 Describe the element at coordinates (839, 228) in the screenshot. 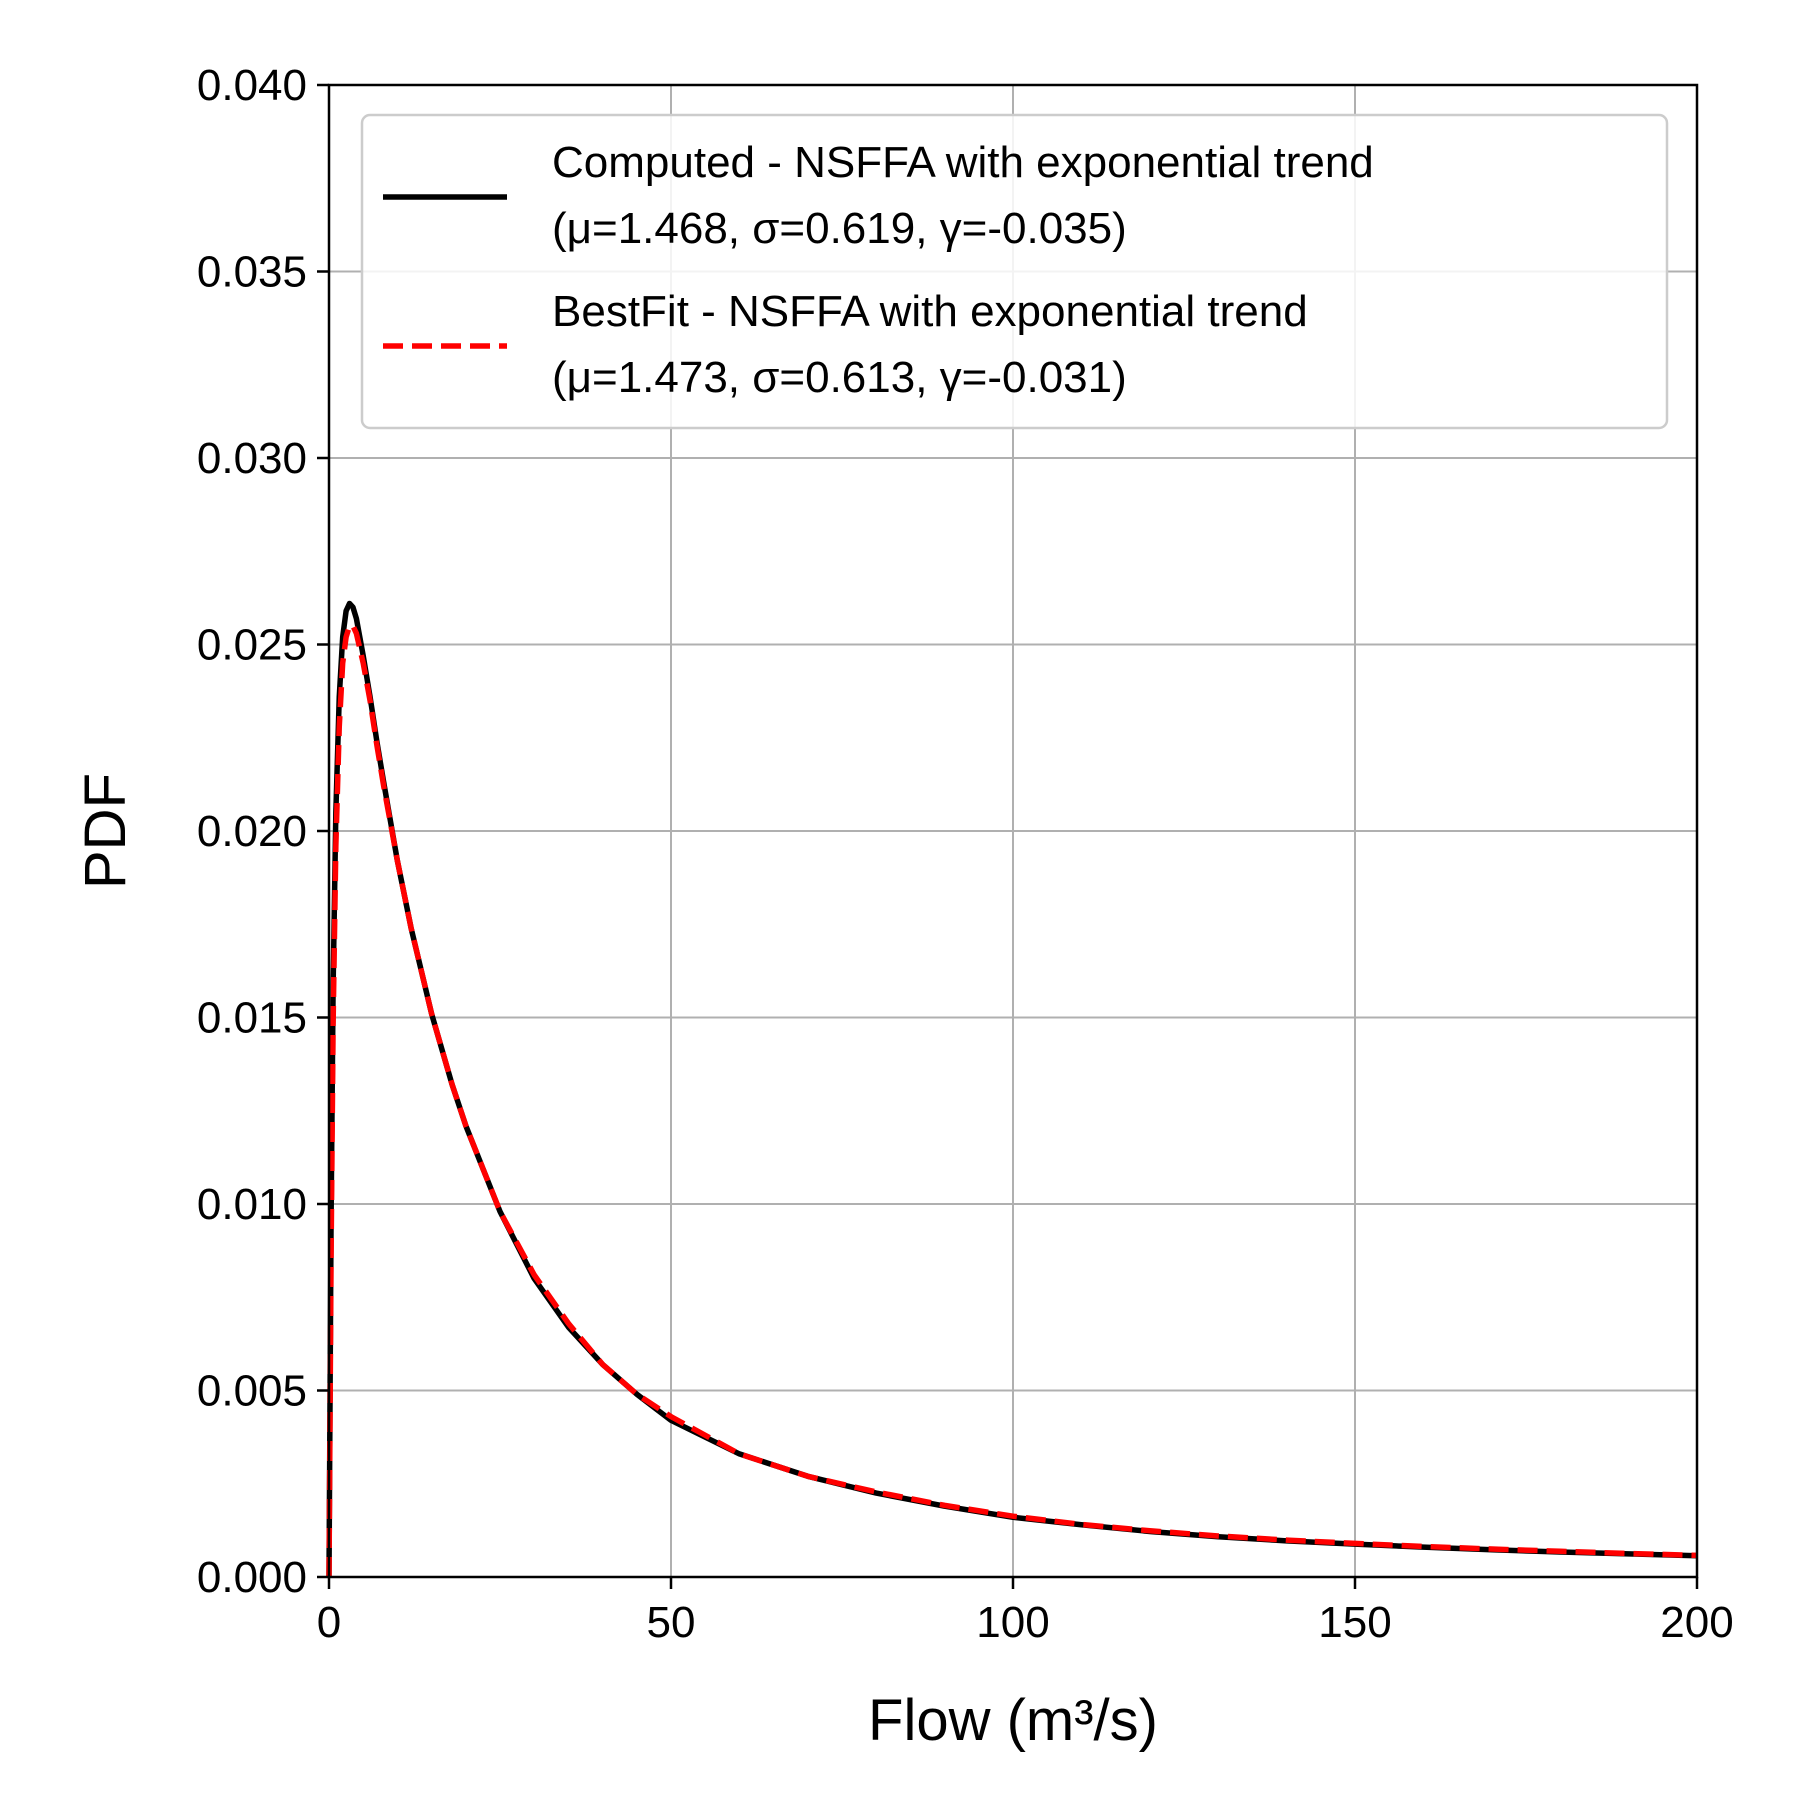

I see `legend-params-computed: (μ=1.468, σ=0.619, γ=-0.035)` at that location.